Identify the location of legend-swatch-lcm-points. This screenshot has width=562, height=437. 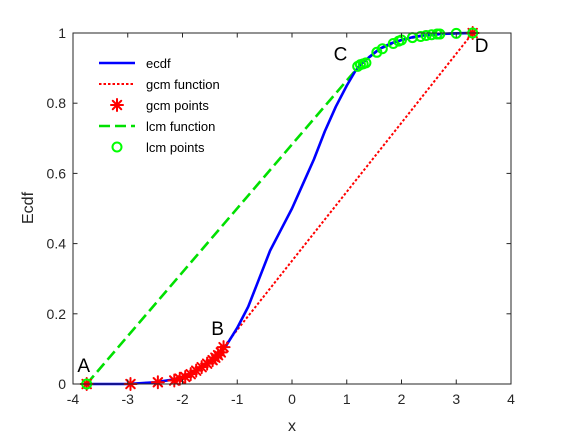
(117, 147).